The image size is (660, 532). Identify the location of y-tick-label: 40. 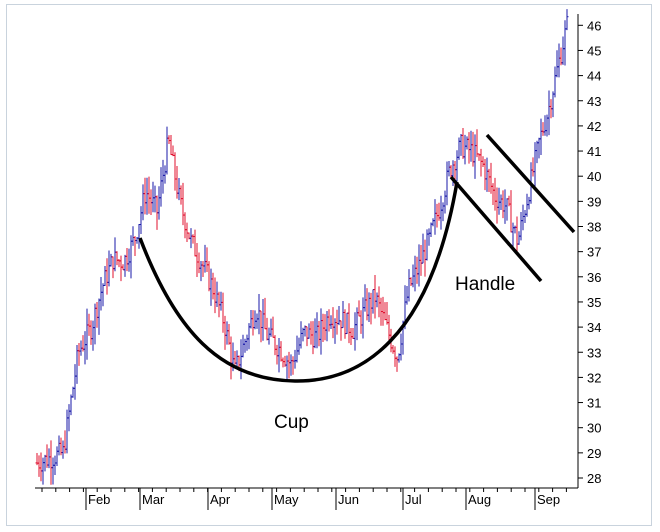
(594, 176).